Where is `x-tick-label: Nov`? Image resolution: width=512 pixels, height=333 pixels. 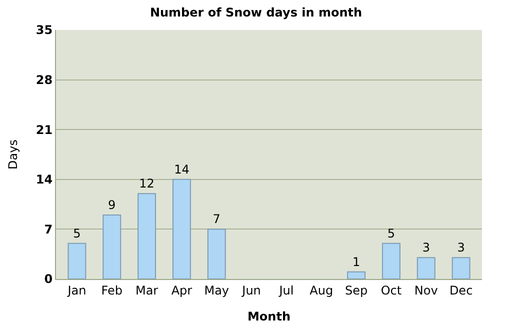
x-tick-label: Nov is located at coordinates (426, 290).